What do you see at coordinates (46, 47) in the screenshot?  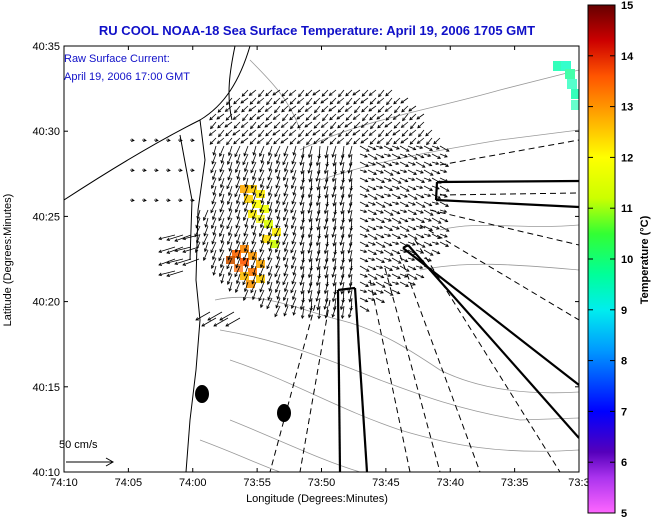 I see `y-tick-label: 40:35` at bounding box center [46, 47].